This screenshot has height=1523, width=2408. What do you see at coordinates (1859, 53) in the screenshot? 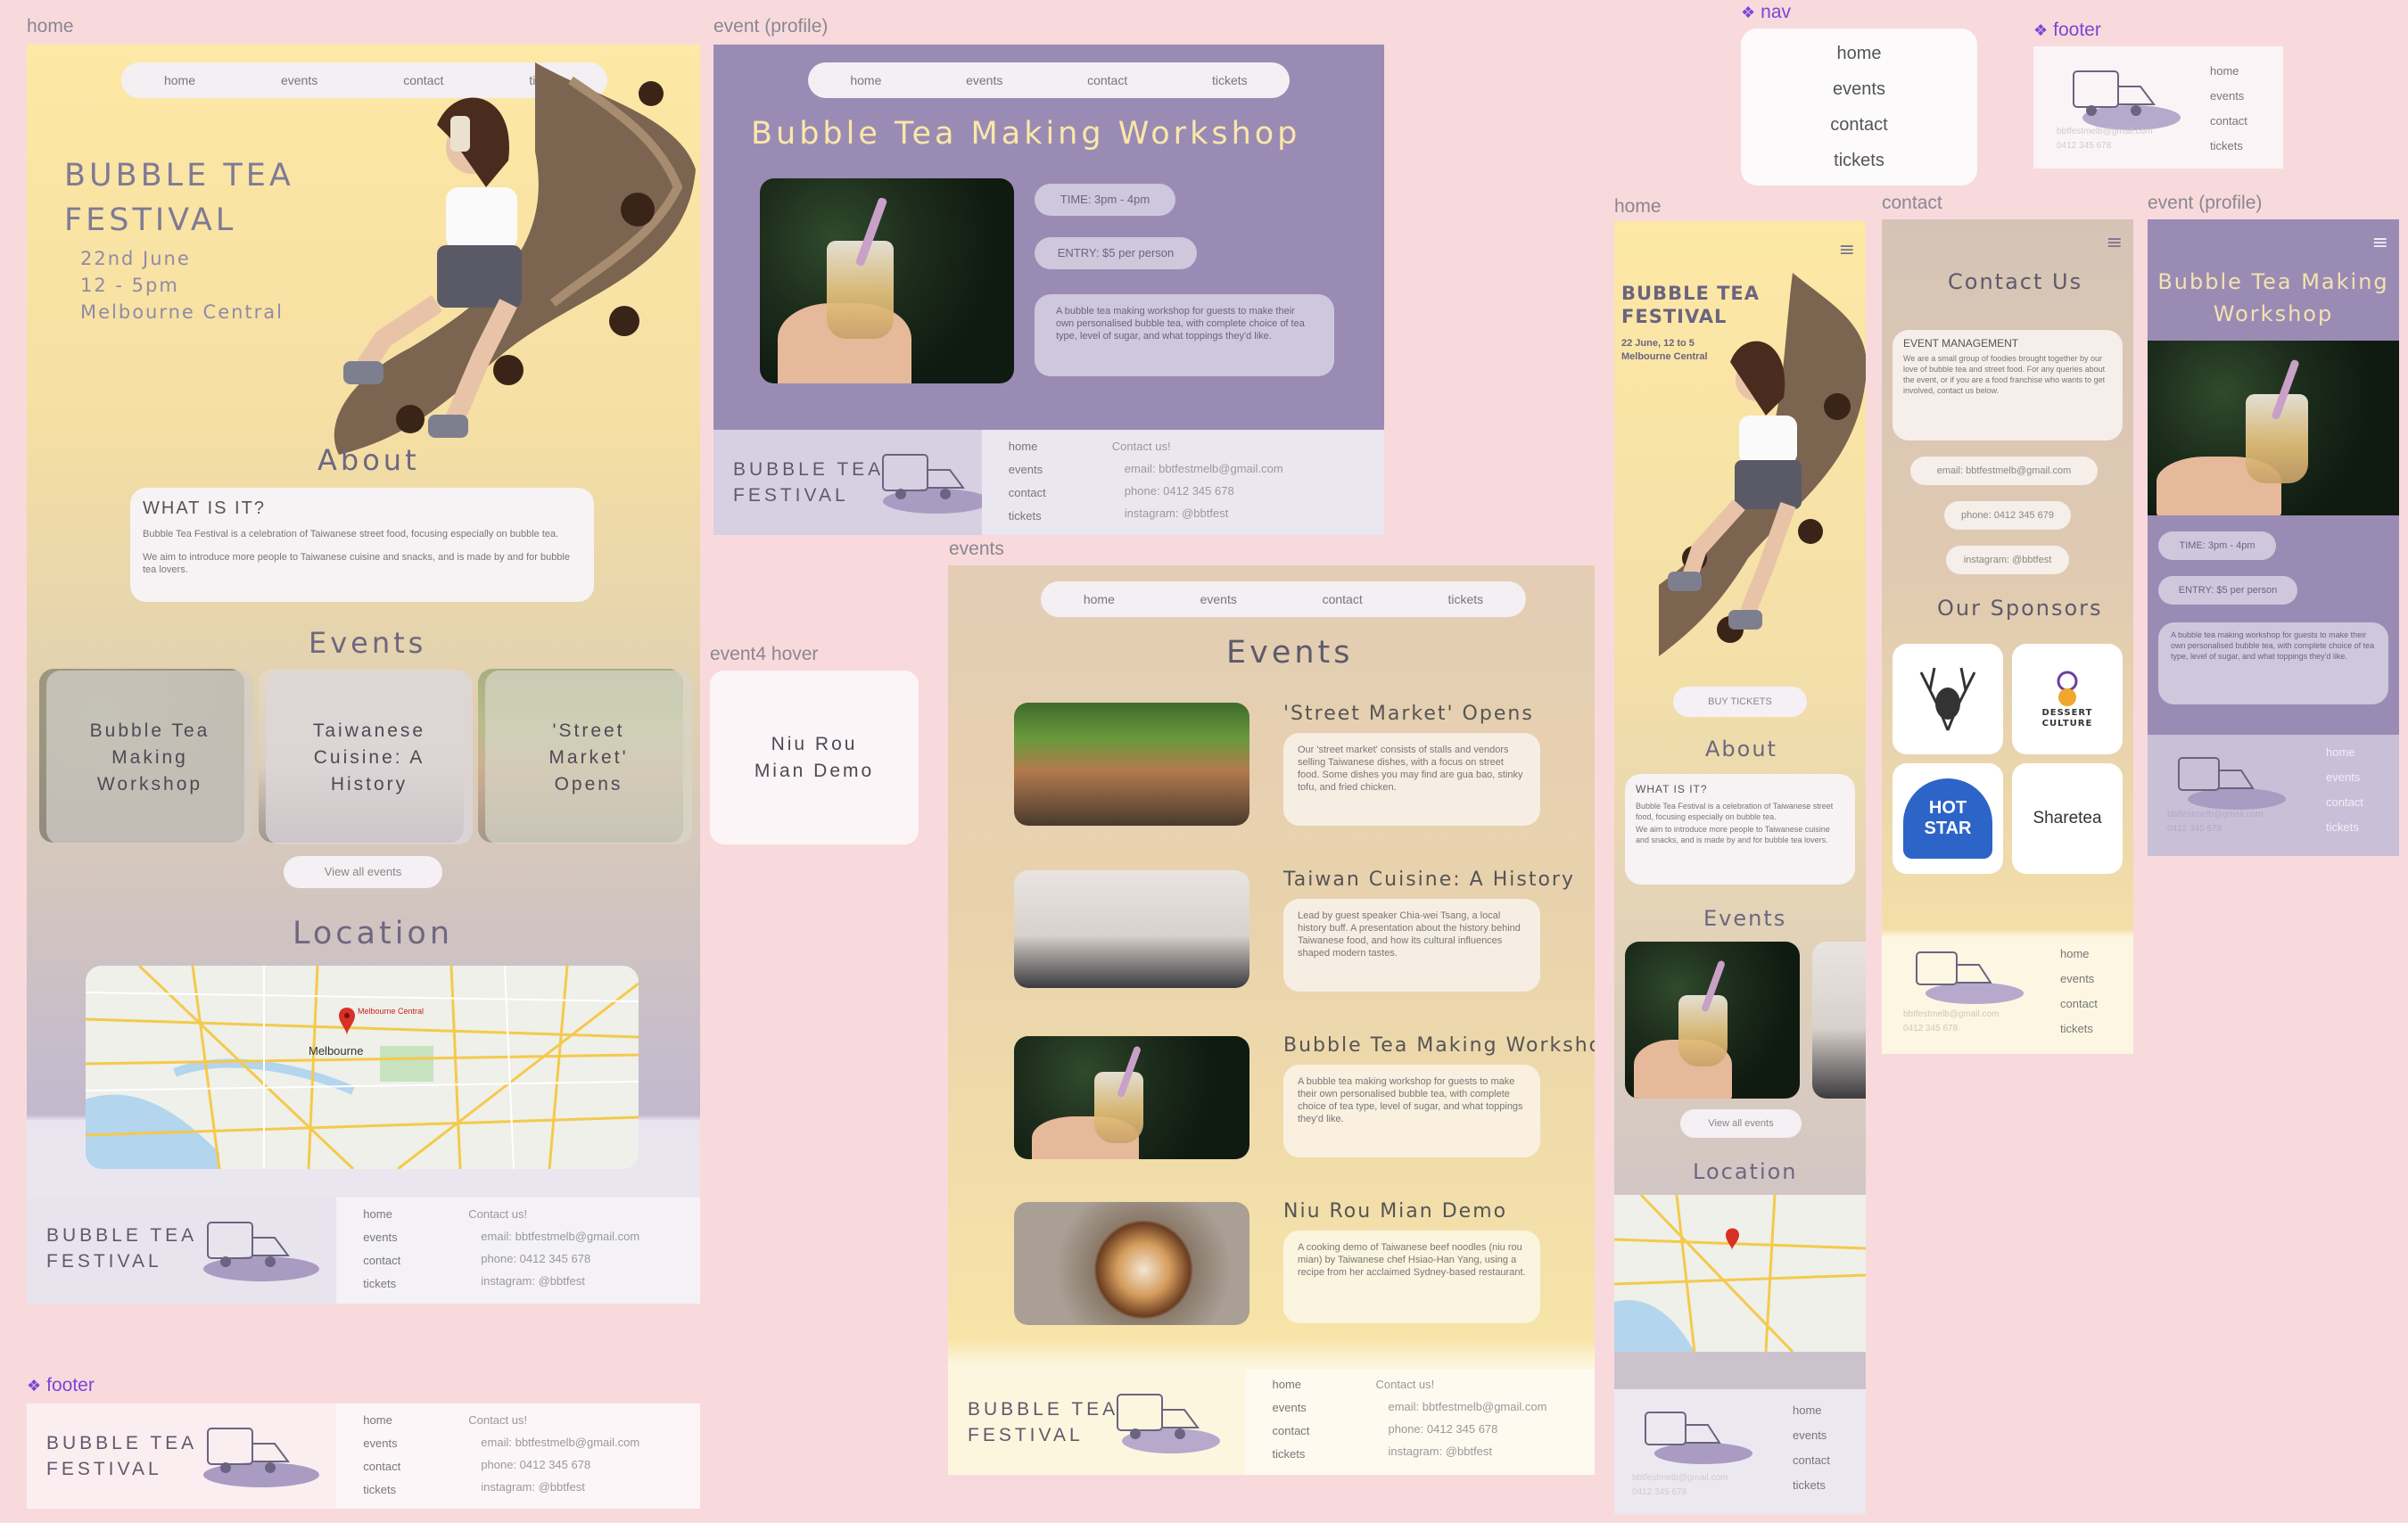
I see `nav-comp-home: home` at bounding box center [1859, 53].